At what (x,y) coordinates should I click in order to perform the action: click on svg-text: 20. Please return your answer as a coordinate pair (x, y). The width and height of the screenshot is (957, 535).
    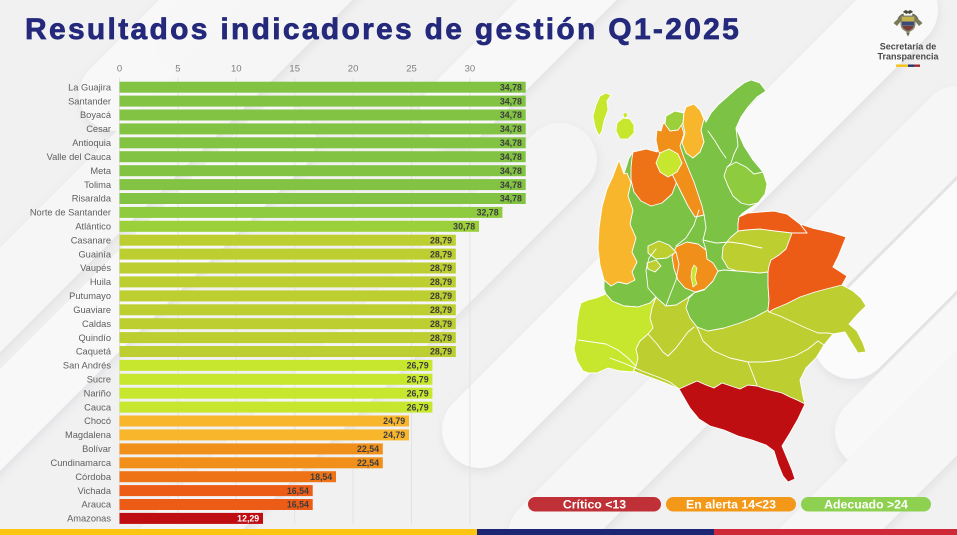
    Looking at the image, I should click on (353, 69).